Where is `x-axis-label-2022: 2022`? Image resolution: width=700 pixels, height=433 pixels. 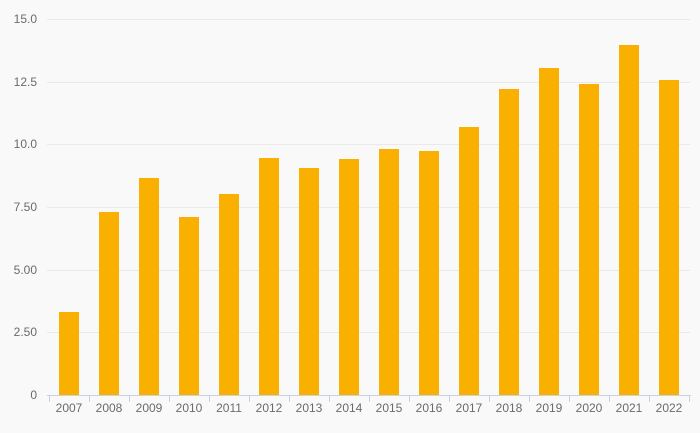 x-axis-label-2022: 2022 is located at coordinates (669, 408).